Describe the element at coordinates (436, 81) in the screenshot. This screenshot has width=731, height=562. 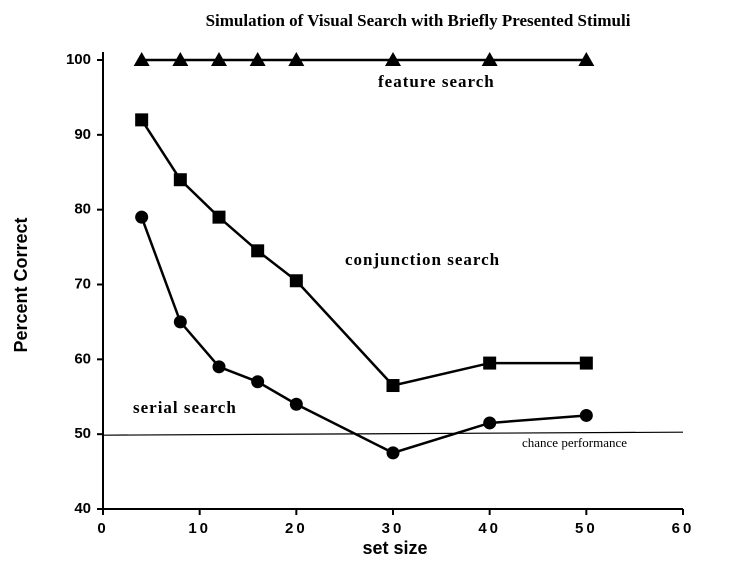
I see `series-label: feature search` at that location.